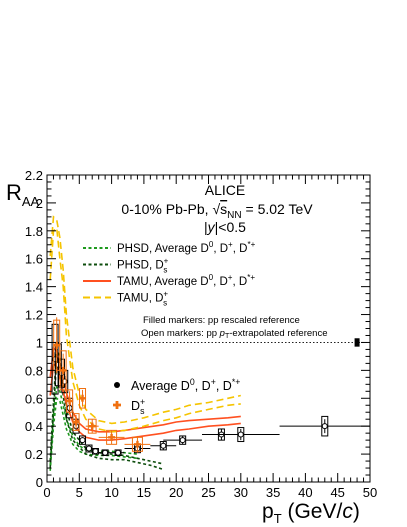  I want to click on x-tick-label: 10, so click(111, 492).